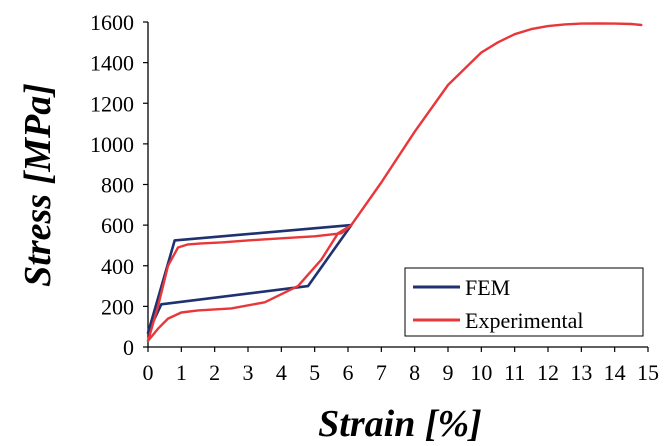  I want to click on y-tick-labels: 0 200 400 600 800 1000 1200 1400 1600, so click(112, 185).